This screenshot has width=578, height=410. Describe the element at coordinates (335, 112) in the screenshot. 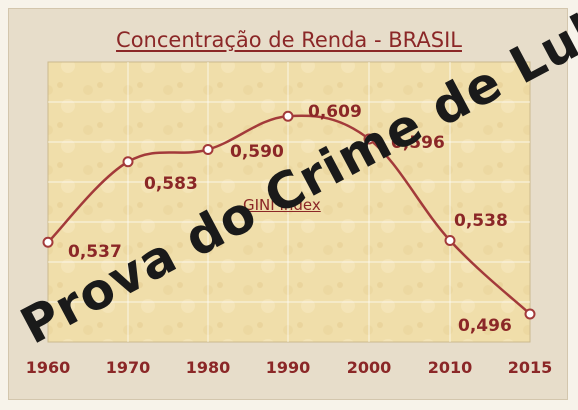

I see `data-label: 0,609` at that location.